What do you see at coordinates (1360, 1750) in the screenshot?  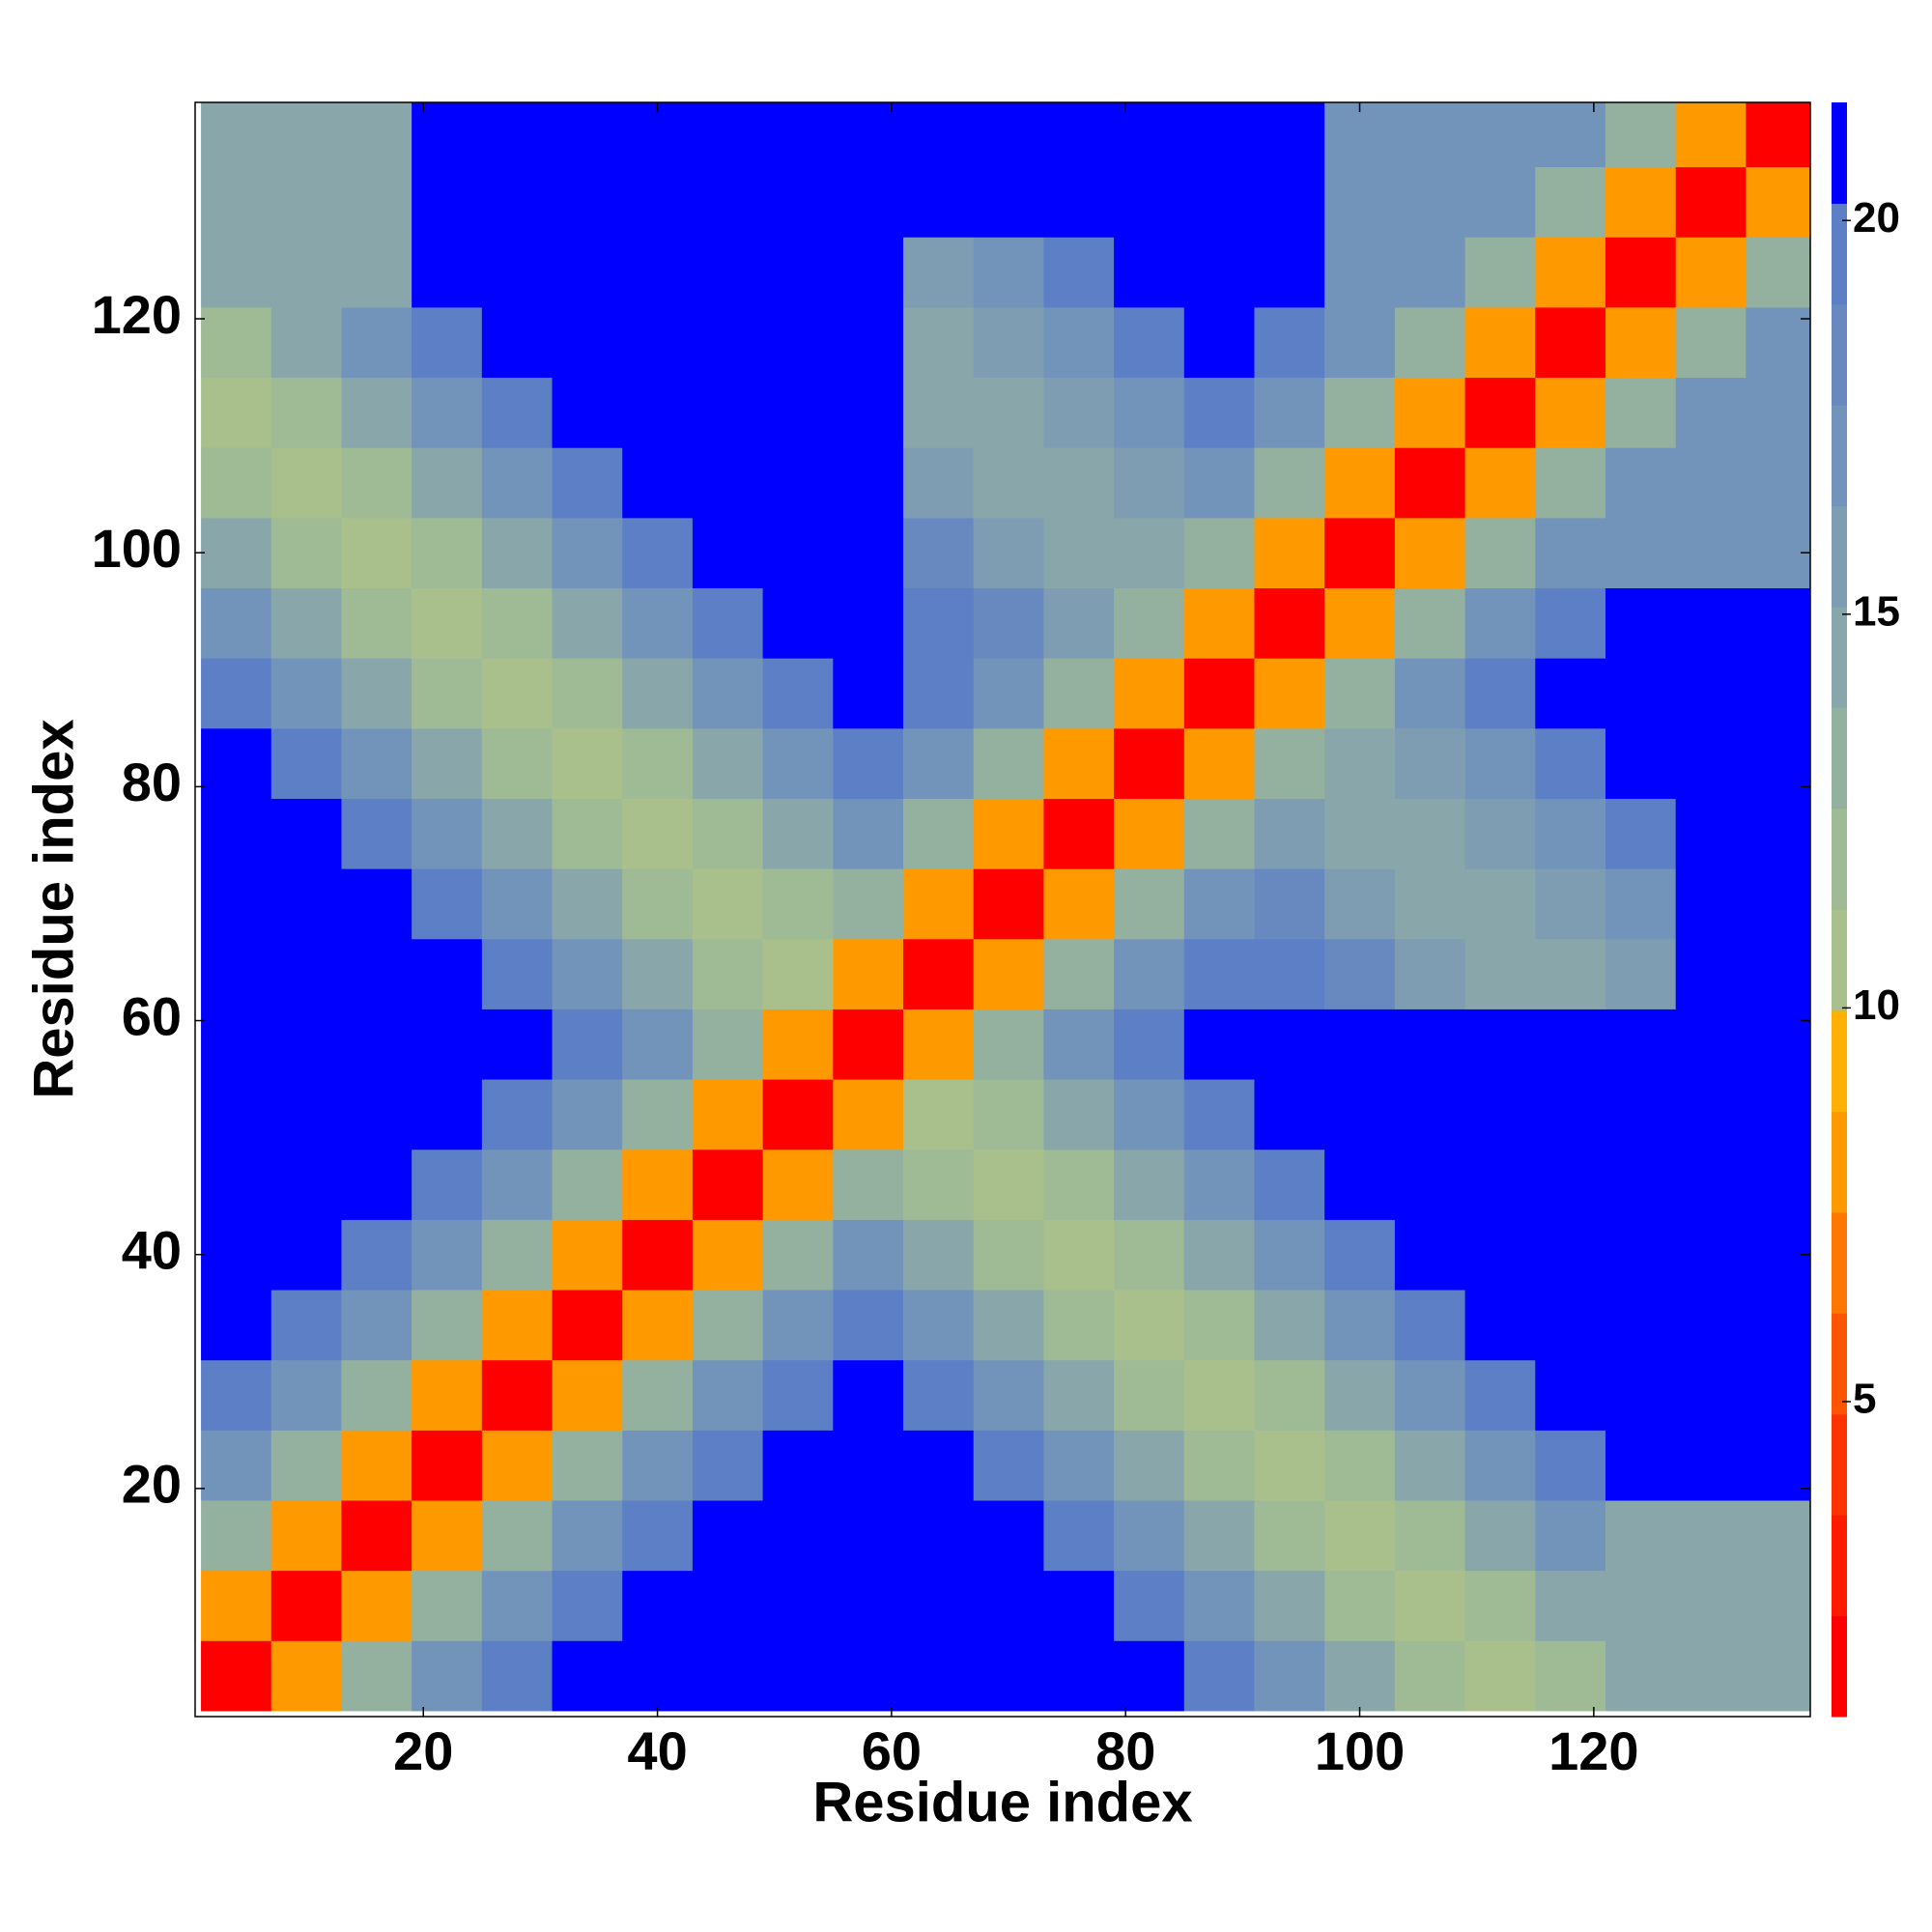 I see `x-tick-label: 100` at bounding box center [1360, 1750].